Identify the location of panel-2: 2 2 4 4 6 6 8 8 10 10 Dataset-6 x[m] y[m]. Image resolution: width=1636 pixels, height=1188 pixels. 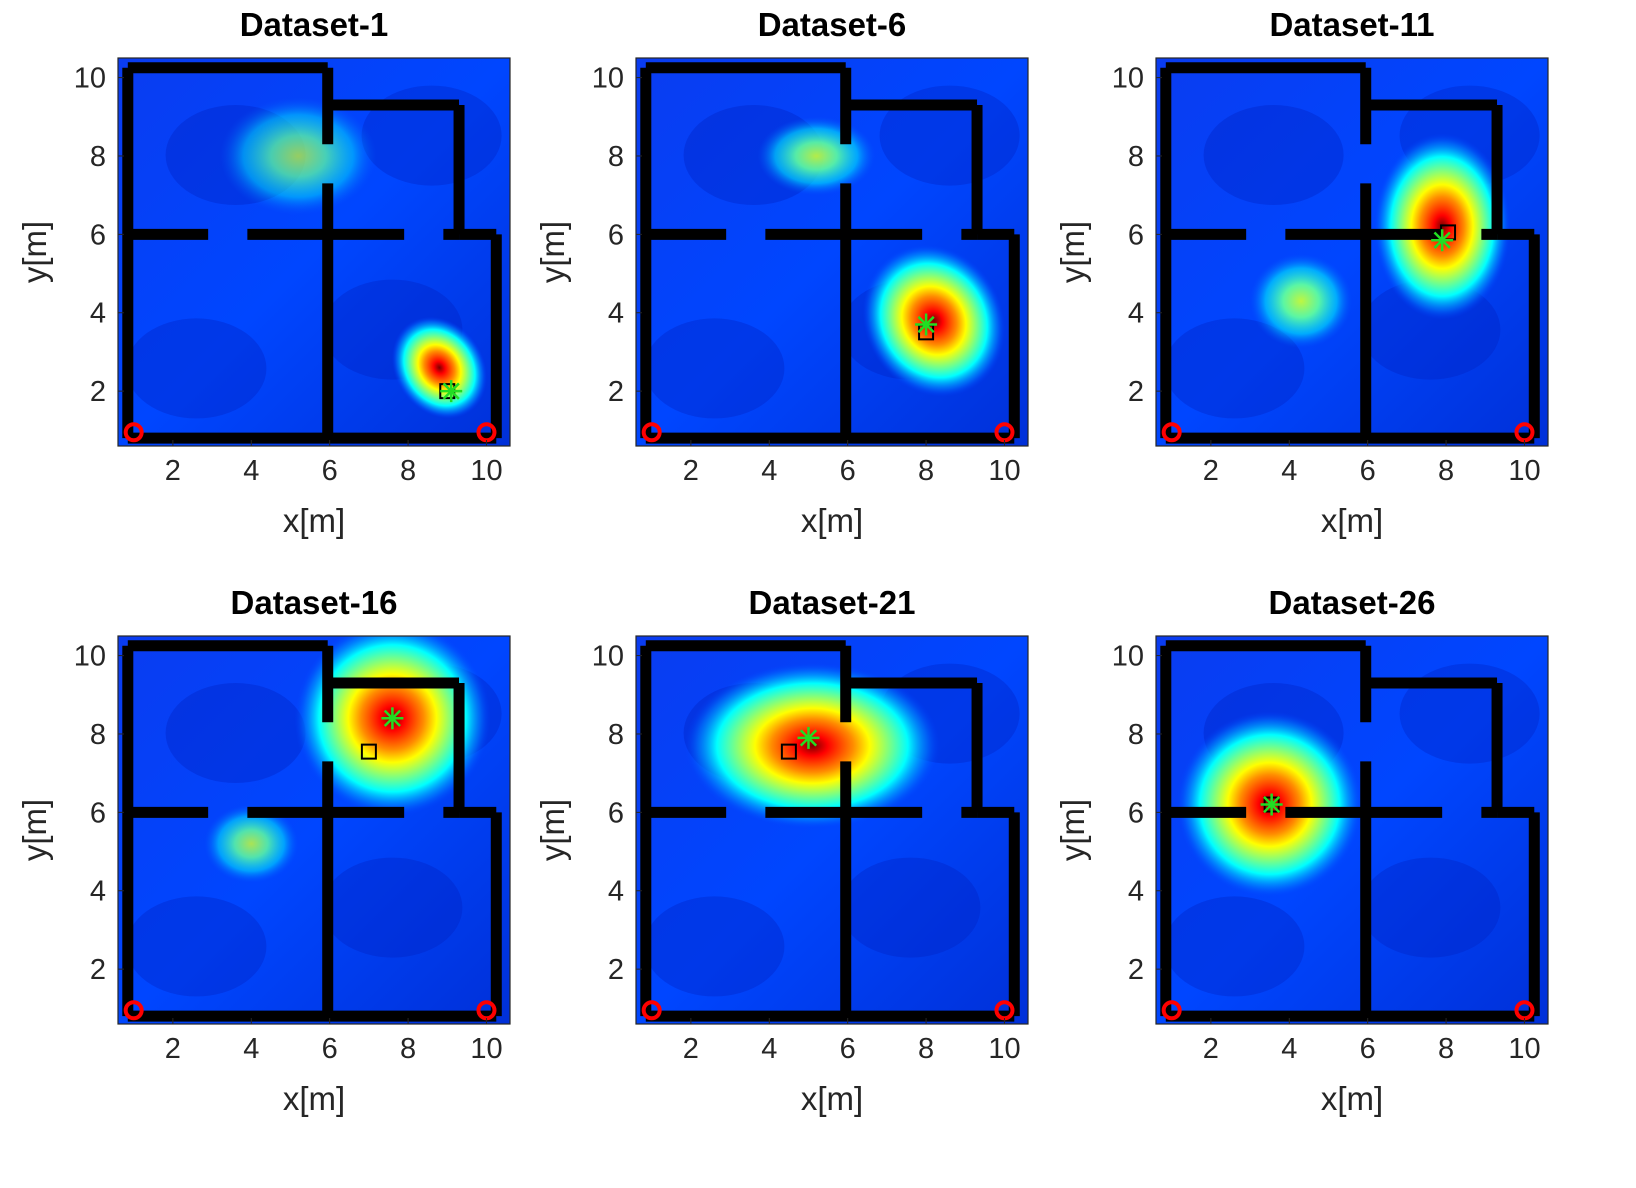
(781, 272).